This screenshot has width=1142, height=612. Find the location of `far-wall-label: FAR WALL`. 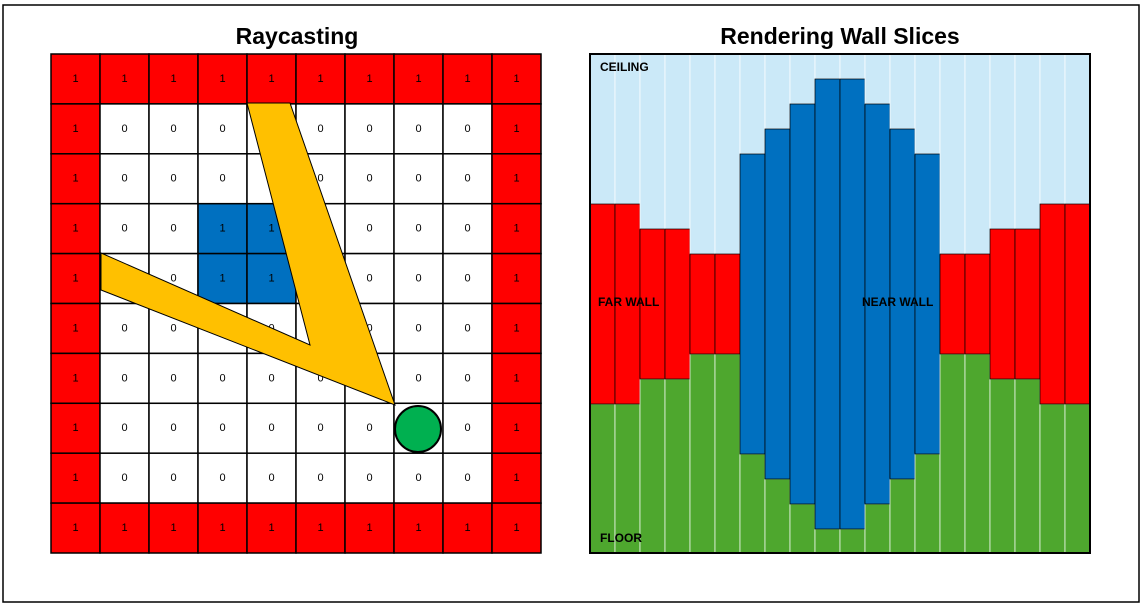

far-wall-label: FAR WALL is located at coordinates (628, 302).